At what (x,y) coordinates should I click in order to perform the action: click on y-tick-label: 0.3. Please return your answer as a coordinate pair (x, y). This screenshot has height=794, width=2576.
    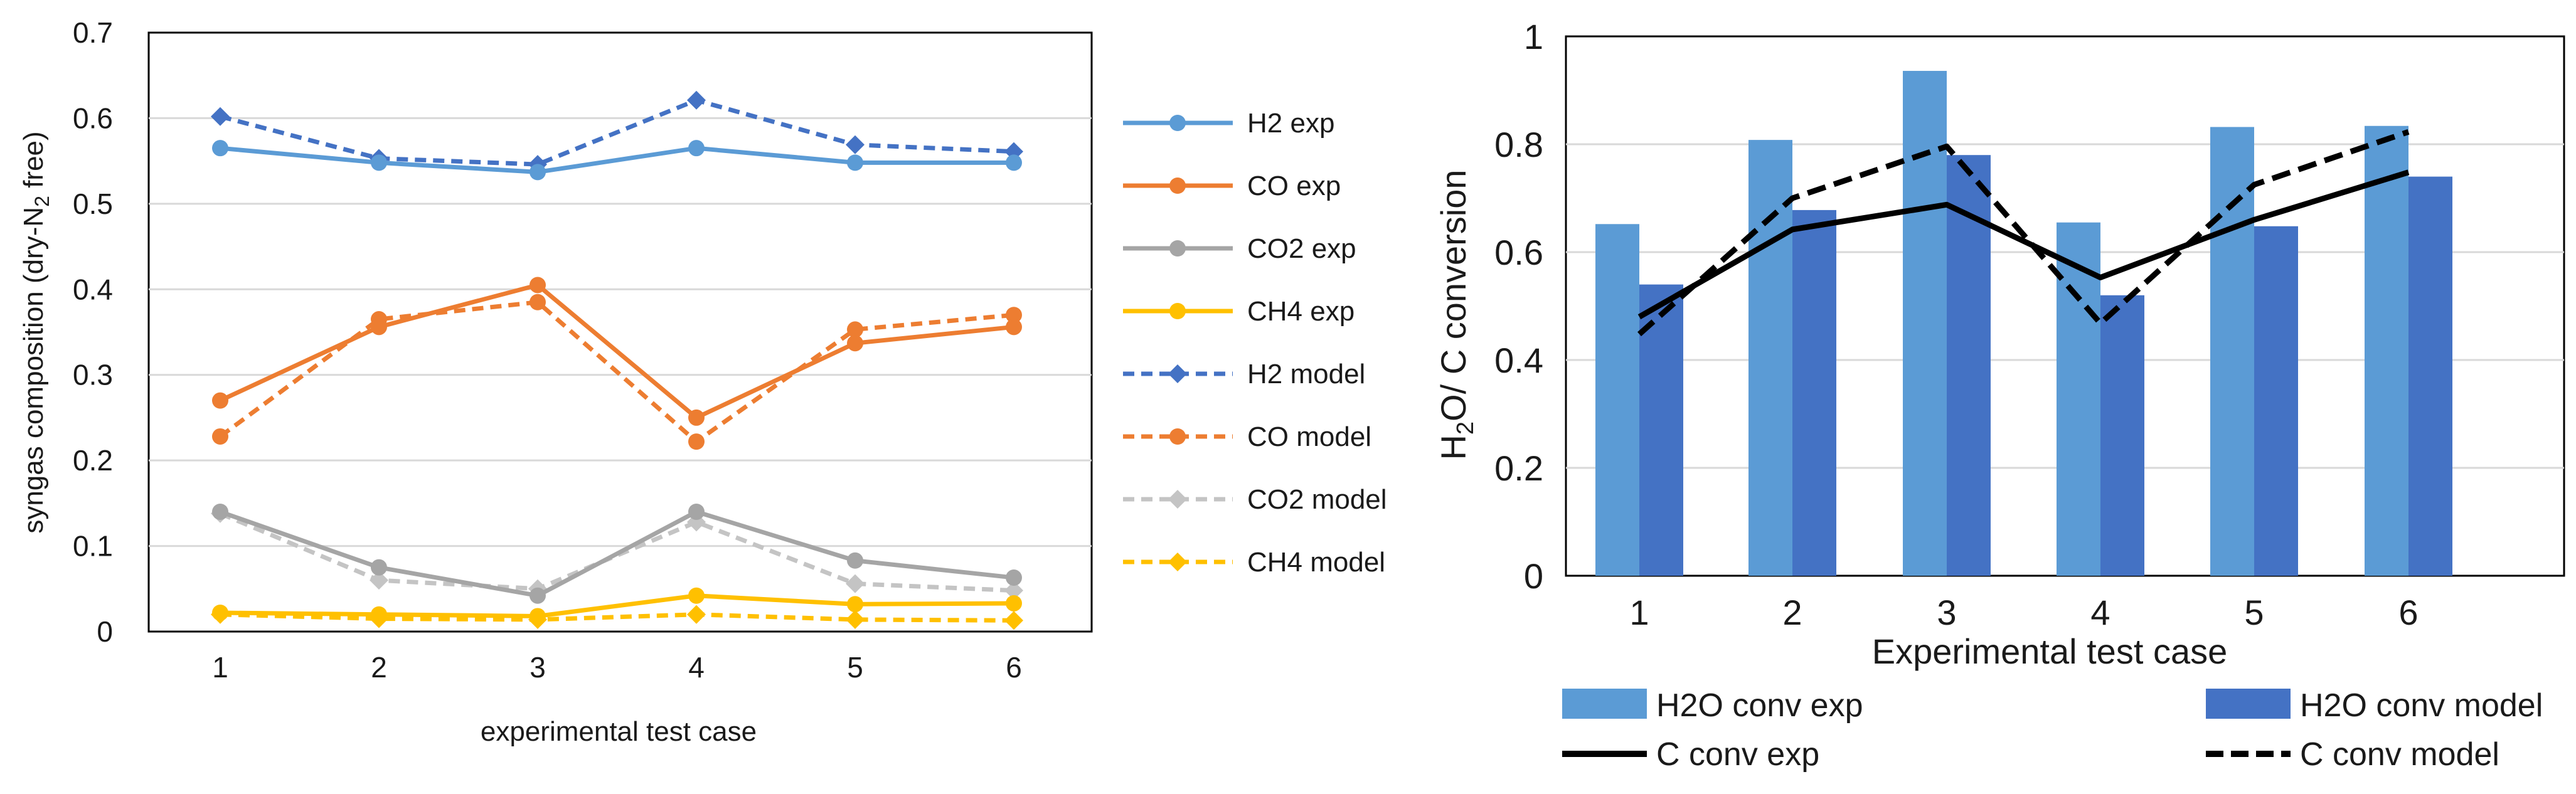
    Looking at the image, I should click on (93, 375).